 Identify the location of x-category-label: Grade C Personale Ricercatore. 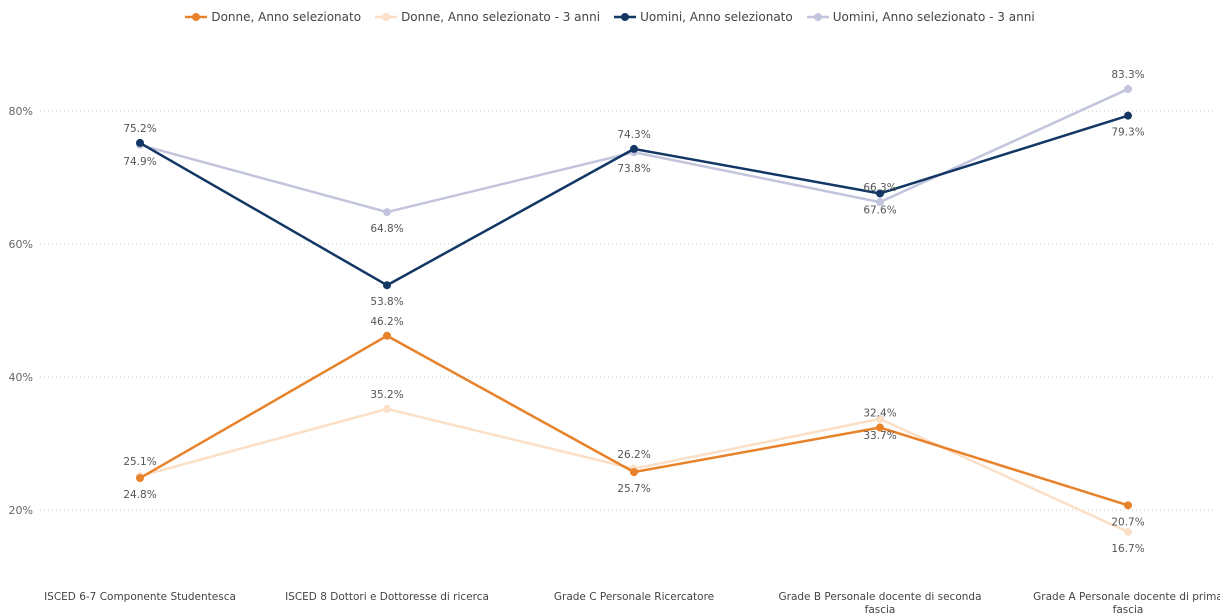
(634, 597).